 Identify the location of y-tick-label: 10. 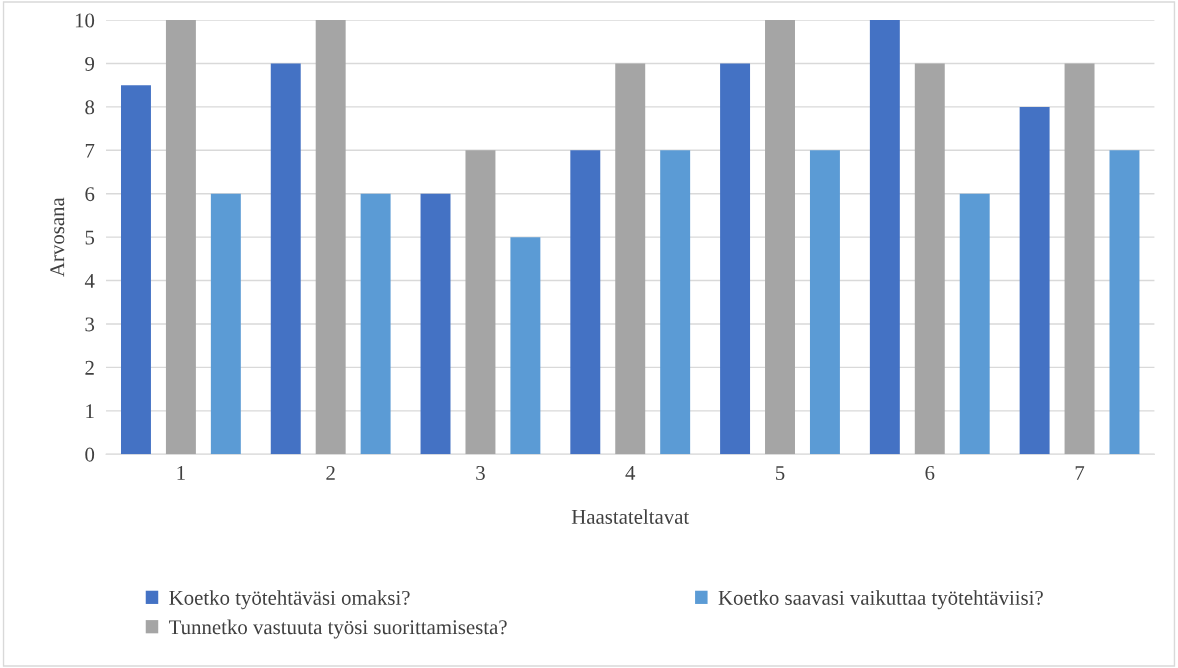
(85, 20).